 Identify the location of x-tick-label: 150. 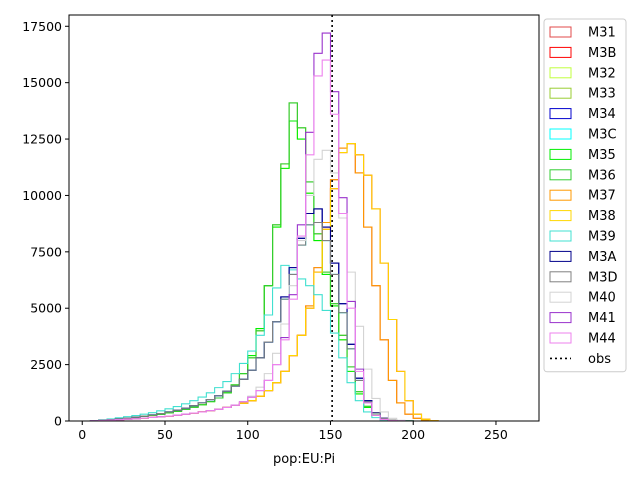
(331, 434).